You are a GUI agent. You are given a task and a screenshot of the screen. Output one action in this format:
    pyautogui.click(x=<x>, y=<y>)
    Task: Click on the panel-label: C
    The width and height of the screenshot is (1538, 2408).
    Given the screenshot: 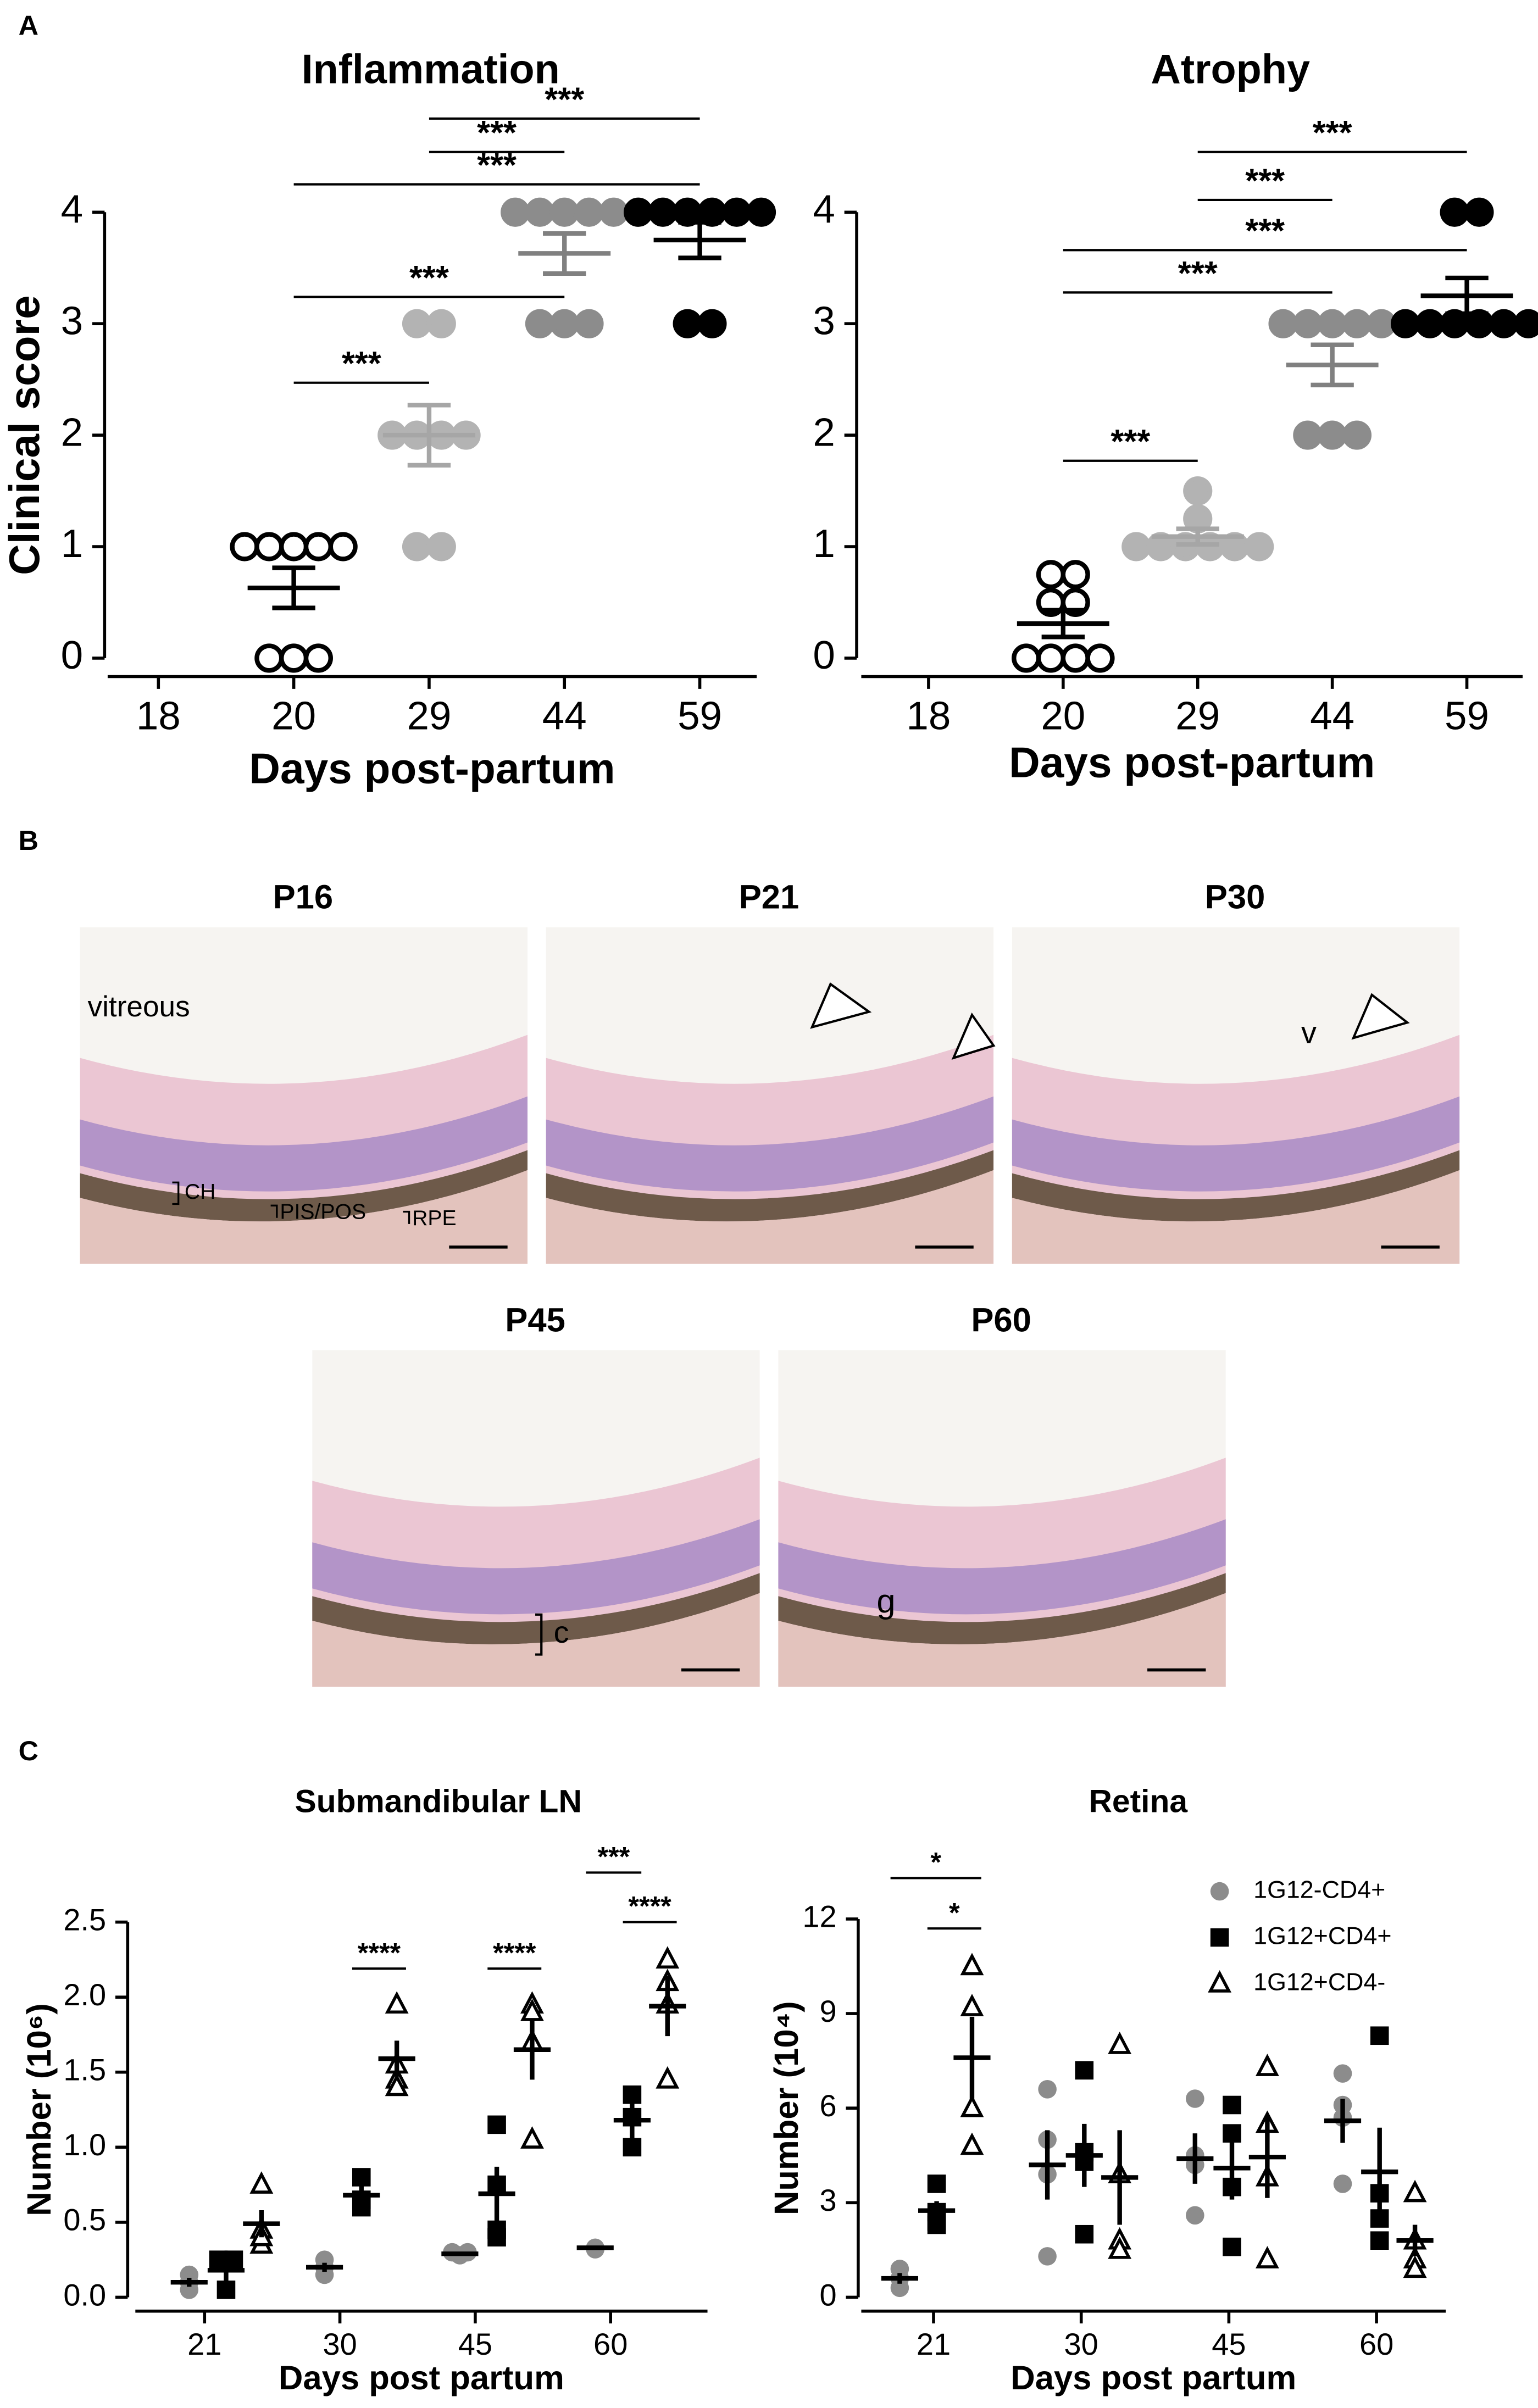 What is the action you would take?
    pyautogui.click(x=28, y=1750)
    